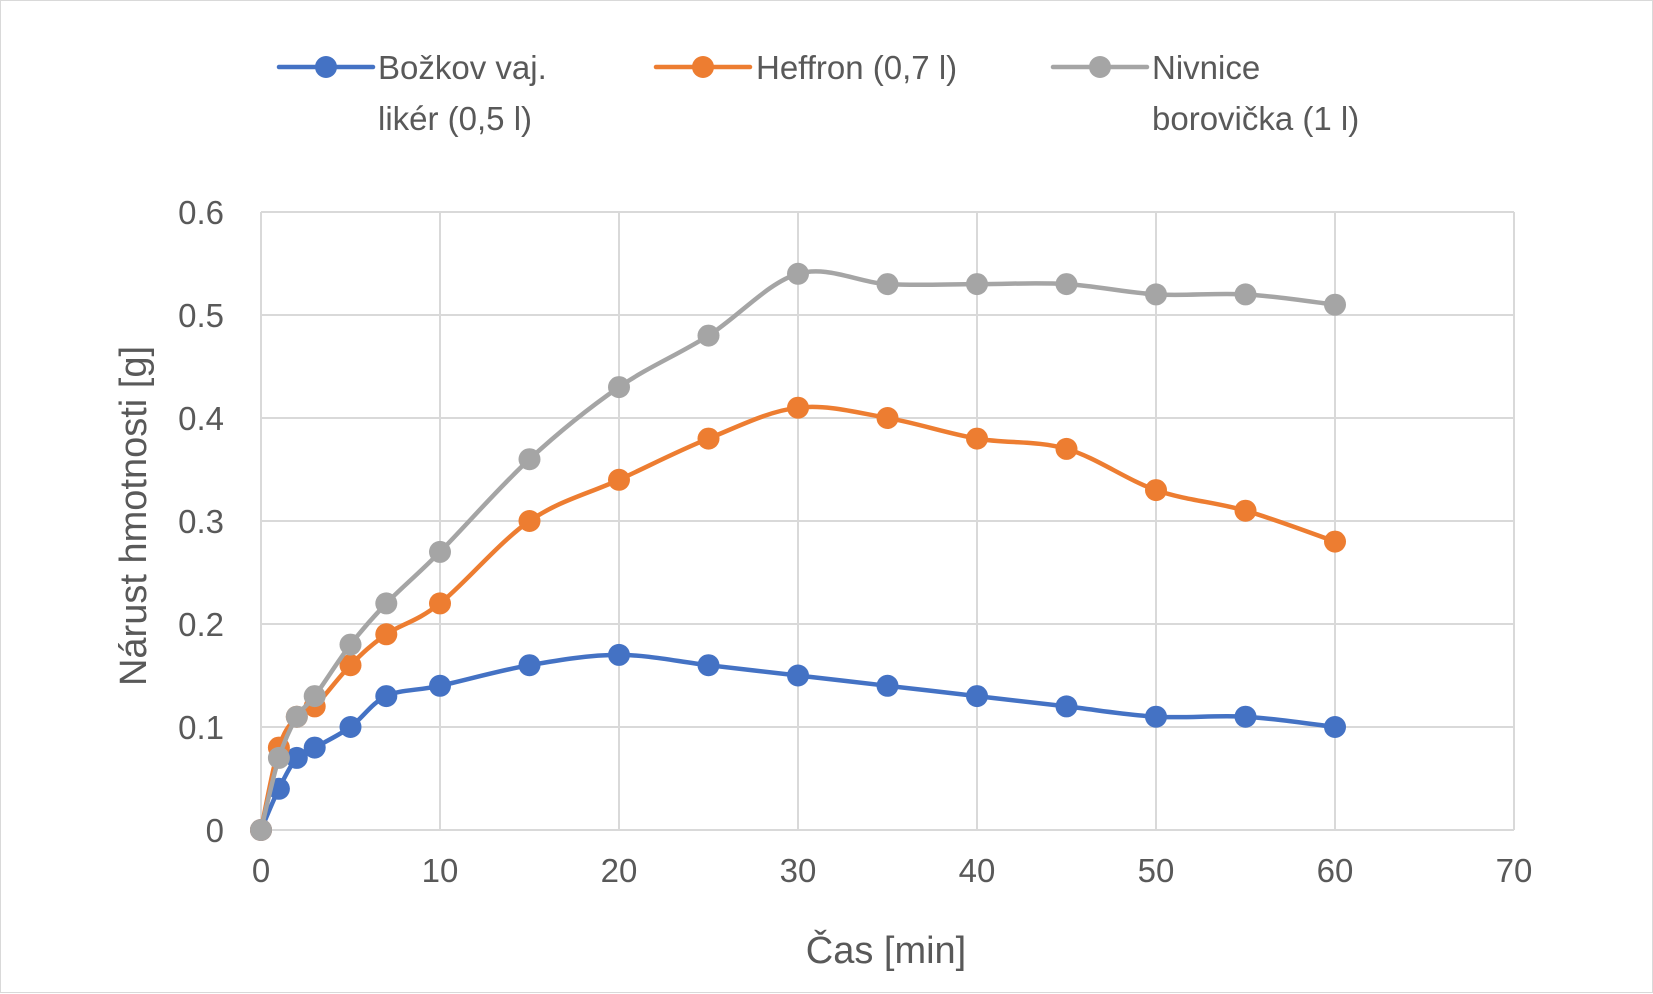  I want to click on legend-label-1: Božkov vaj., so click(462, 67).